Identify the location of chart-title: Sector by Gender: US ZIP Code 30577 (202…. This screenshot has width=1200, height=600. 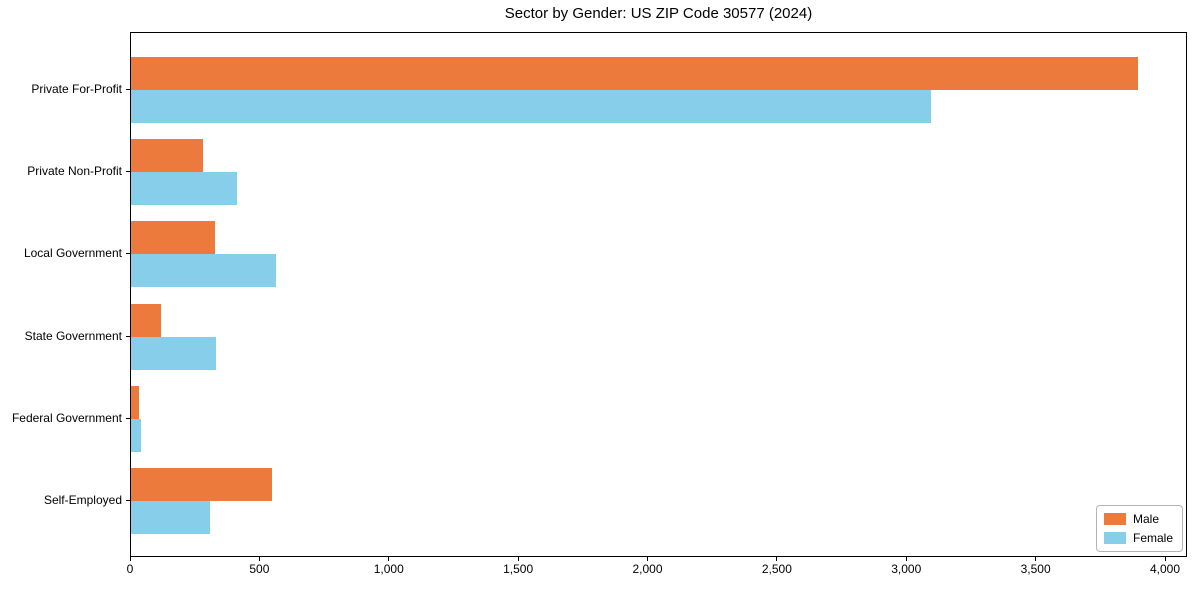
(658, 13).